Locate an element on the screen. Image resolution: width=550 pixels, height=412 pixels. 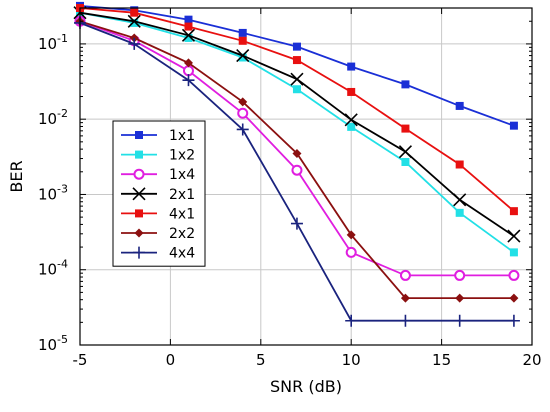
y-axis-title: BER is located at coordinates (16, 176).